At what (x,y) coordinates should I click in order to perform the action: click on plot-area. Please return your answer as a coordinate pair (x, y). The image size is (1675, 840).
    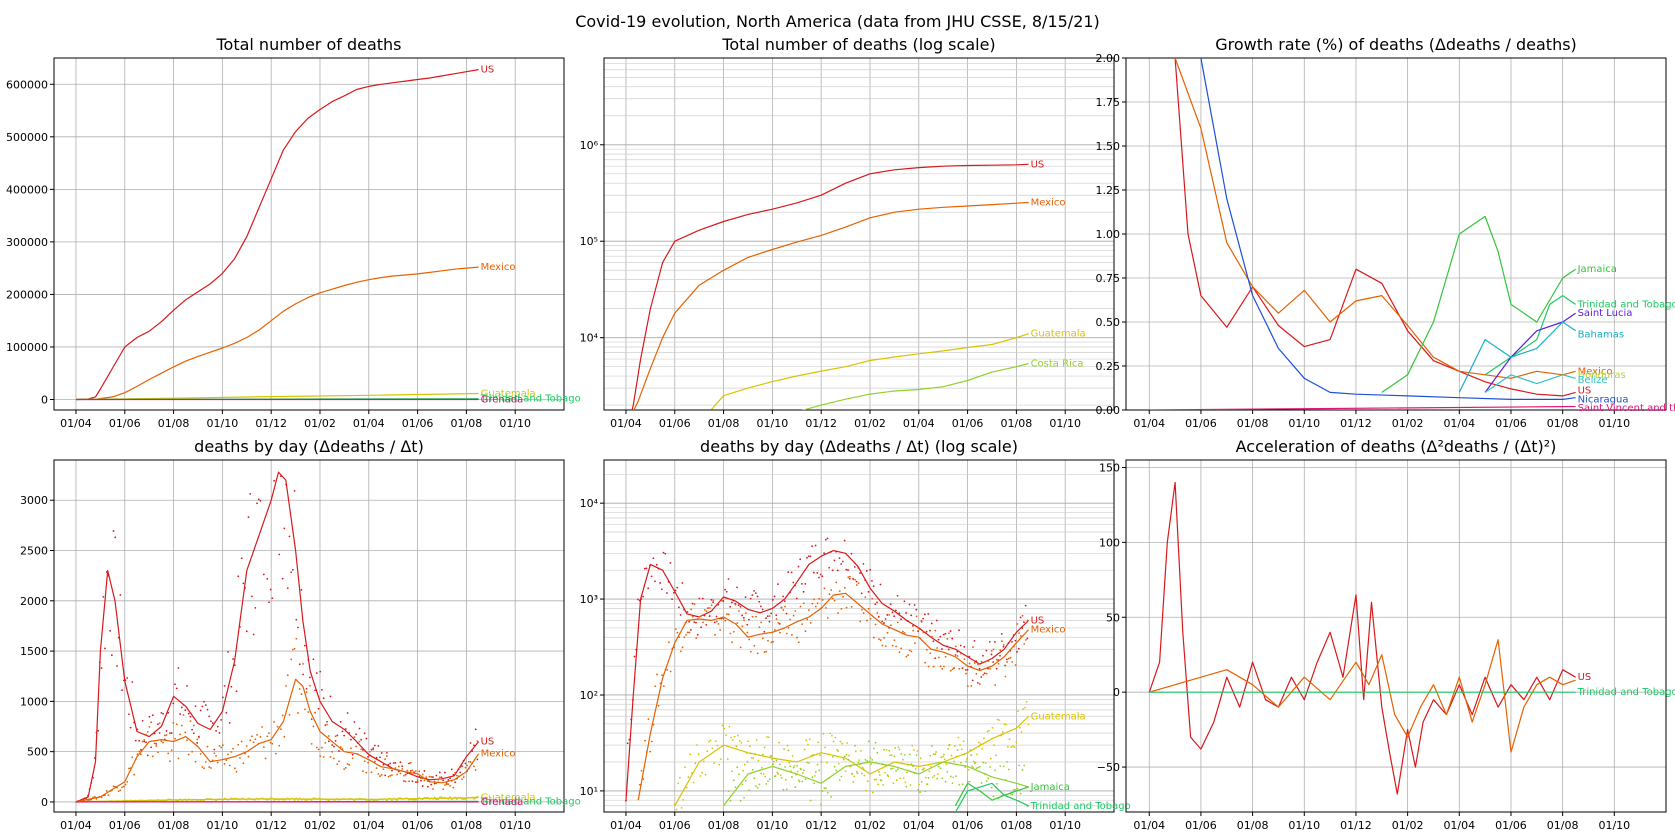
    Looking at the image, I should click on (1362, 638).